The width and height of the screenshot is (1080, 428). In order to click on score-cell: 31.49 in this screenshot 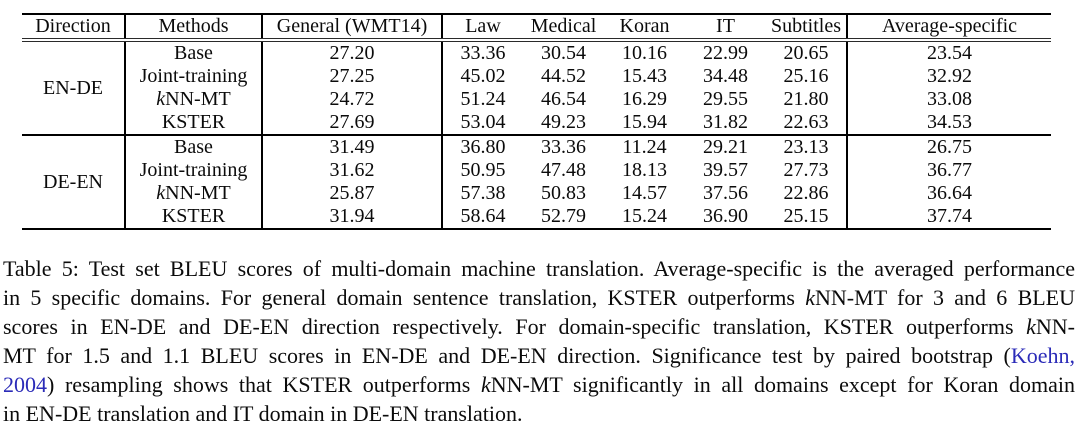, I will do `click(352, 147)`.